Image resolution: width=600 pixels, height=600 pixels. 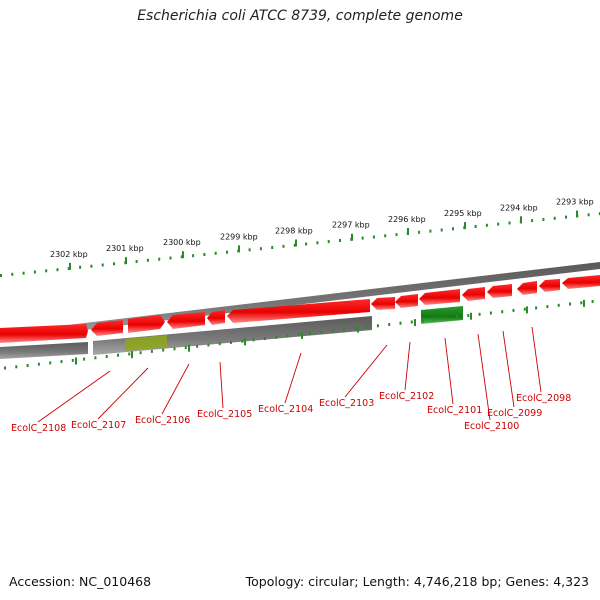 What do you see at coordinates (98, 425) in the screenshot?
I see `gene-label: EcolC_2107` at bounding box center [98, 425].